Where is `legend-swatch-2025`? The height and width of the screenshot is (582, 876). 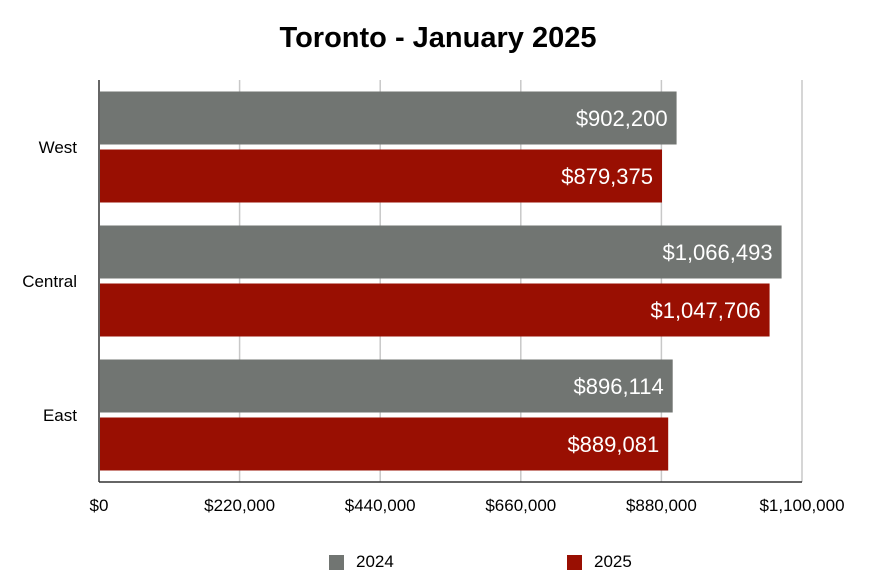
legend-swatch-2025 is located at coordinates (574, 562).